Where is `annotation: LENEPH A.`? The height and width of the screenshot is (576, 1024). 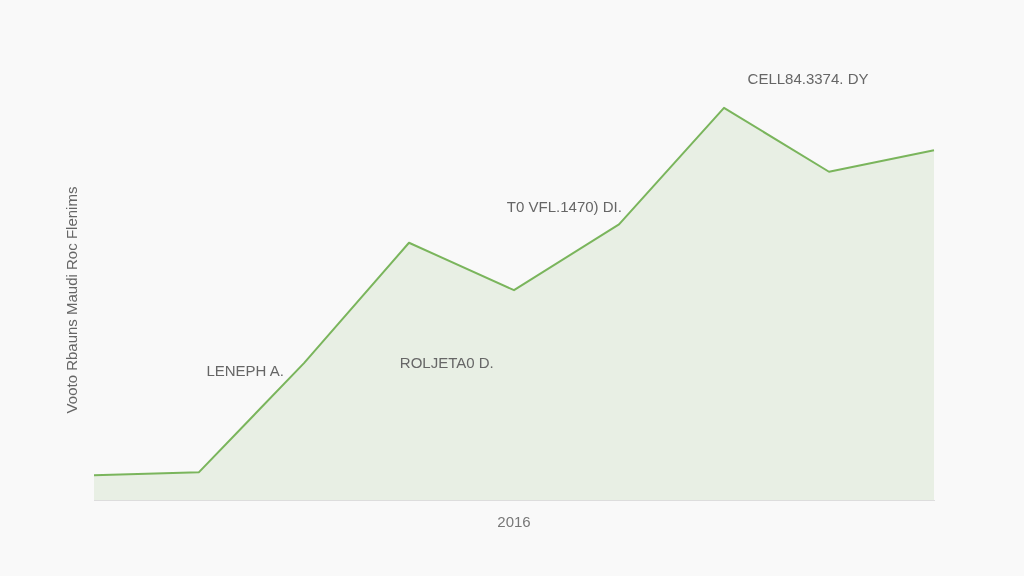
annotation: LENEPH A. is located at coordinates (245, 371).